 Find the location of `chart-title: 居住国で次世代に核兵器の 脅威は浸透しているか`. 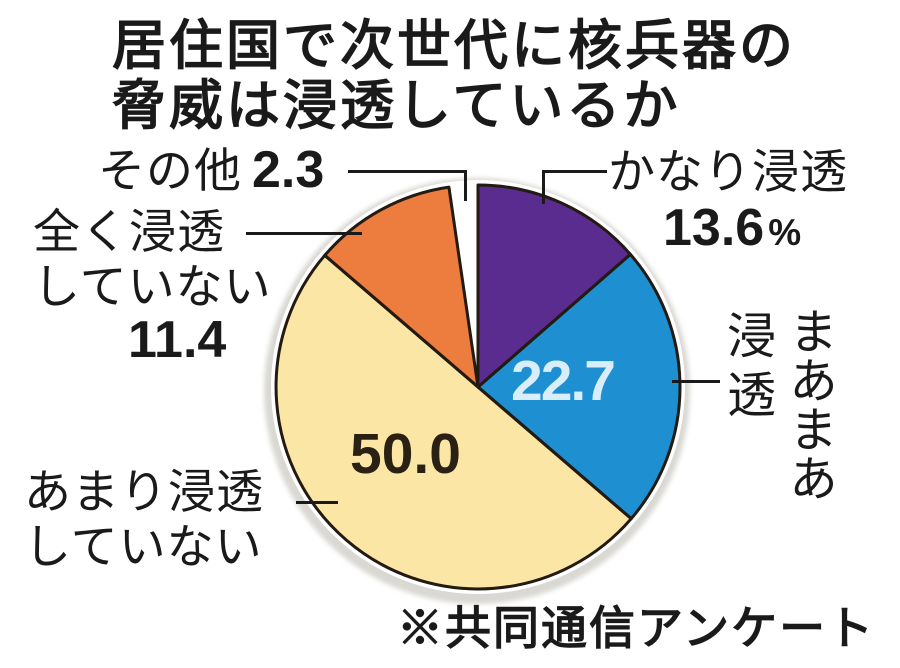

chart-title: 居住国で次世代に核兵器の 脅威は浸透しているか is located at coordinates (454, 76).